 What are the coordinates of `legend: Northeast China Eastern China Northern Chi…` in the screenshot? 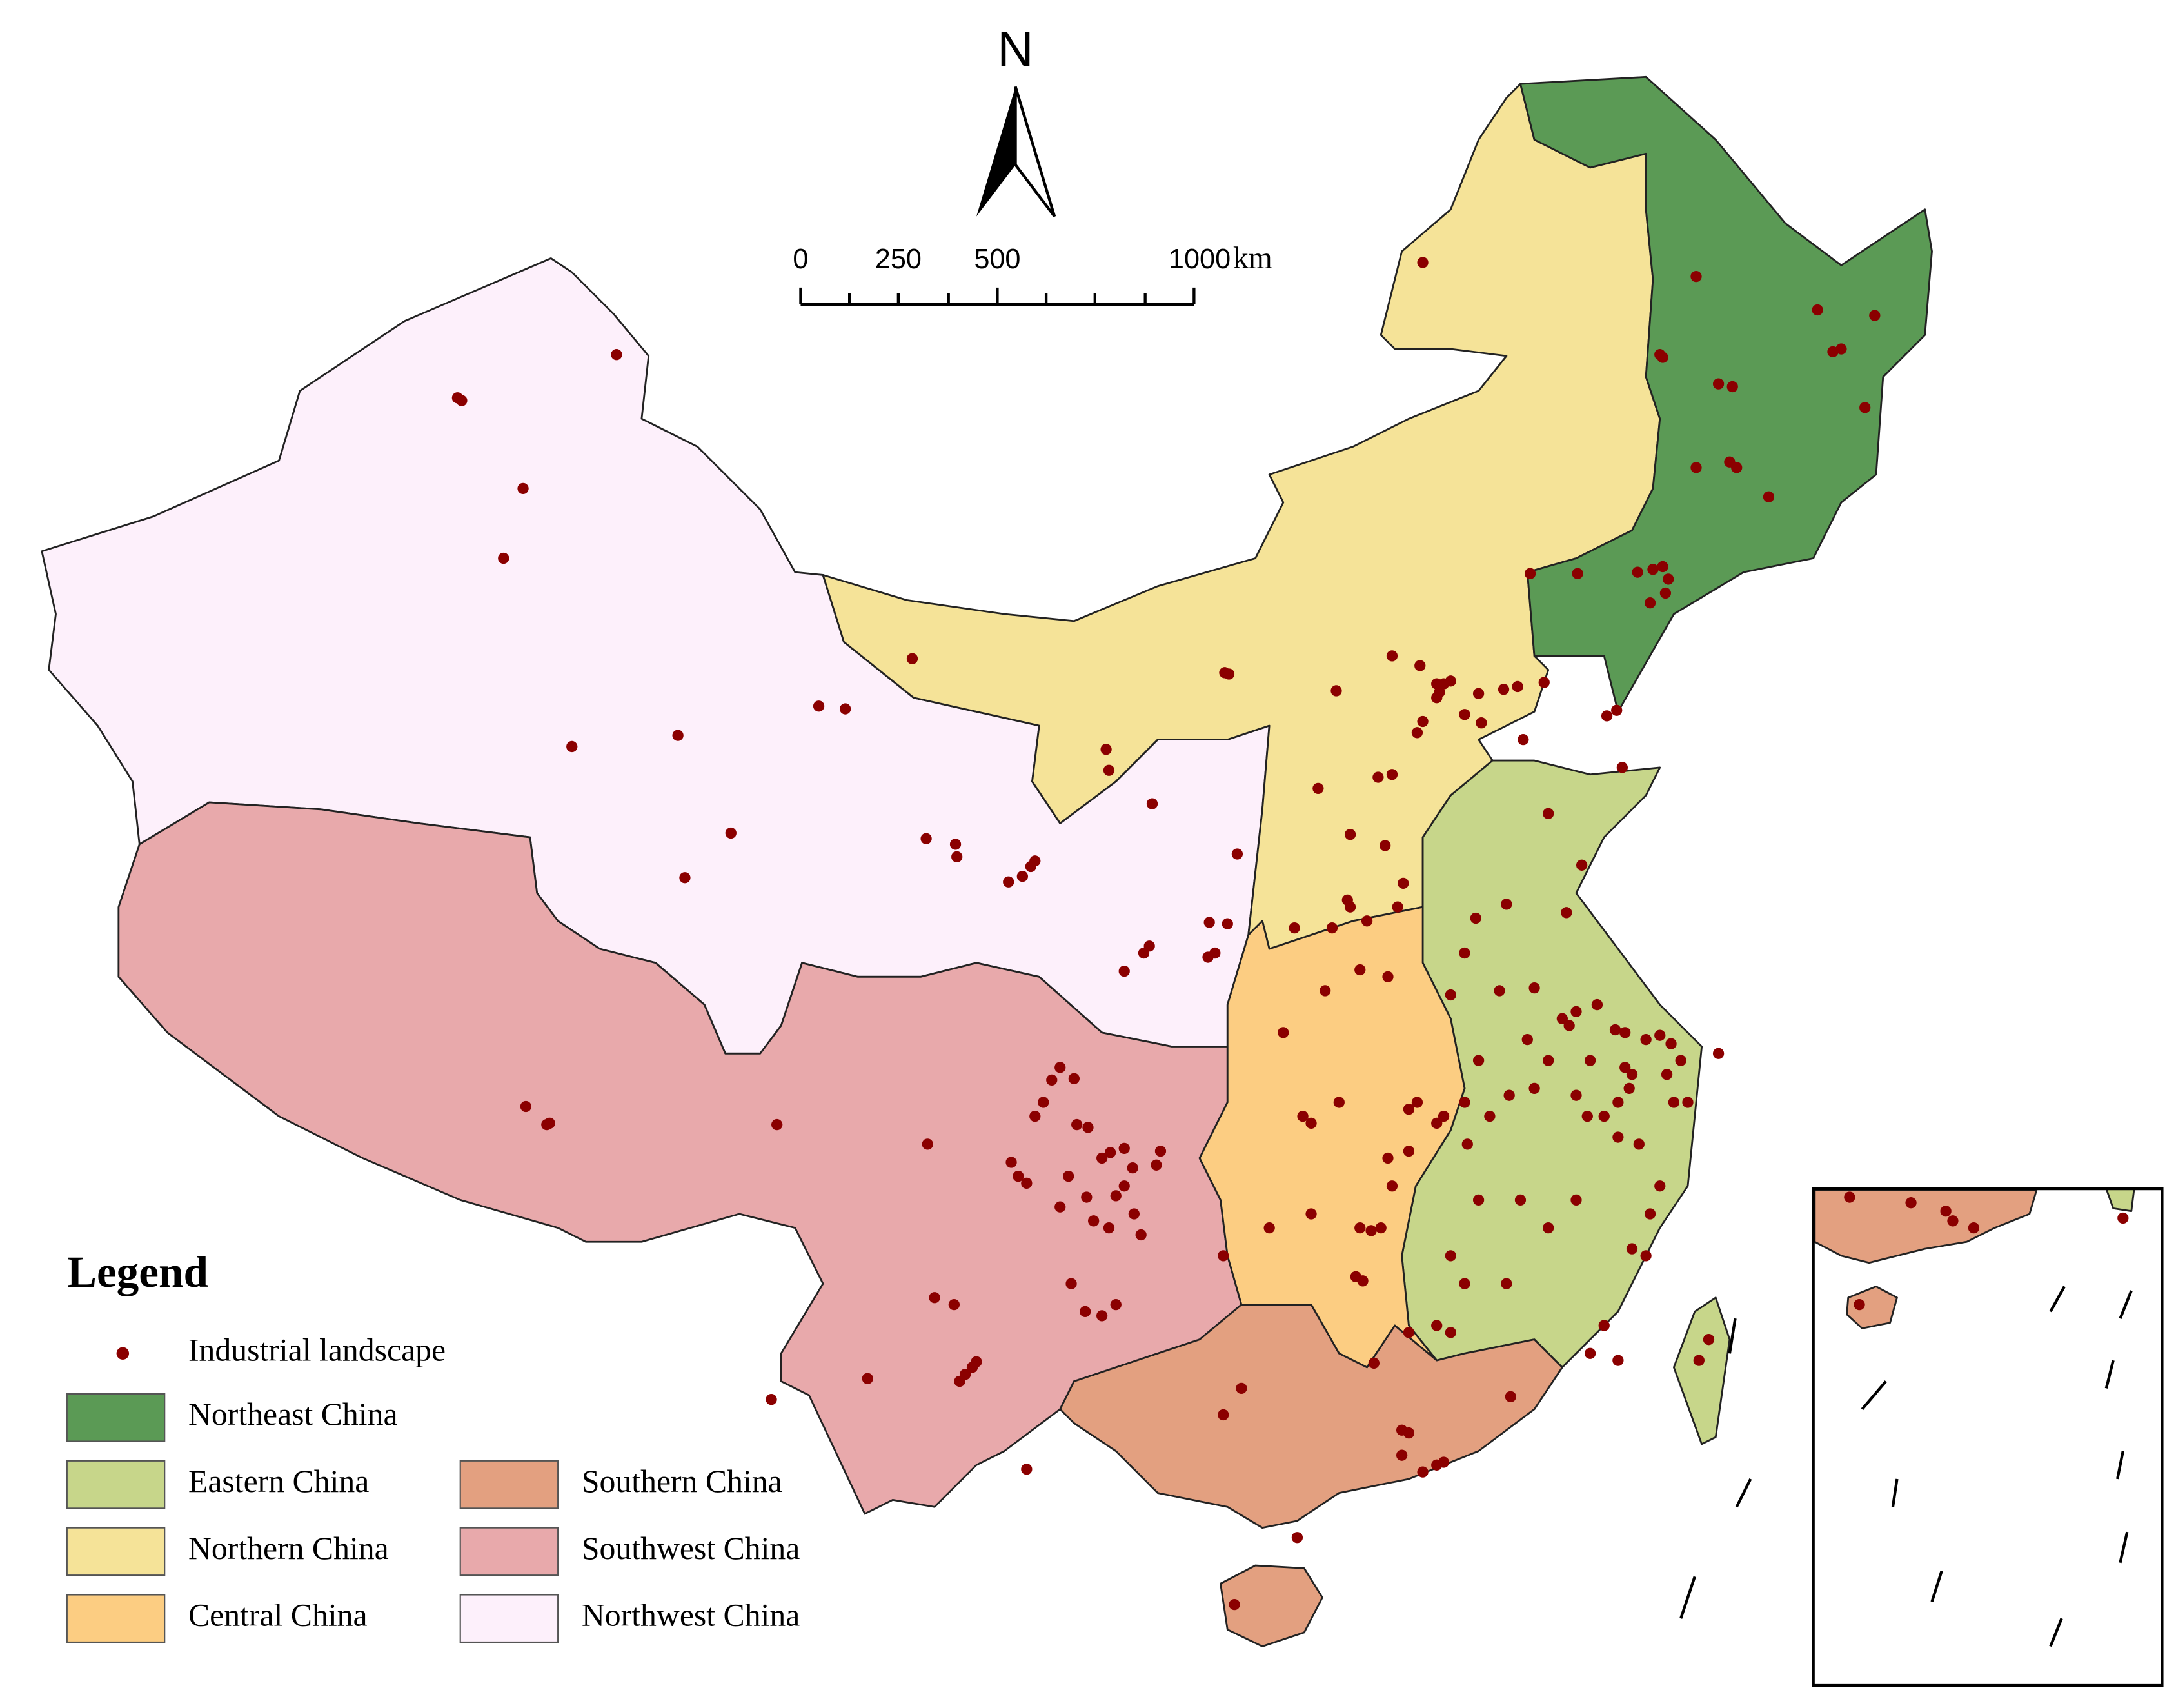 It's located at (433, 1518).